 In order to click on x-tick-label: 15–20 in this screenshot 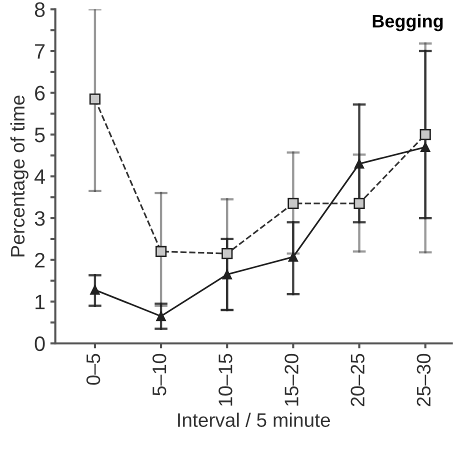, I will do `click(291, 380)`.